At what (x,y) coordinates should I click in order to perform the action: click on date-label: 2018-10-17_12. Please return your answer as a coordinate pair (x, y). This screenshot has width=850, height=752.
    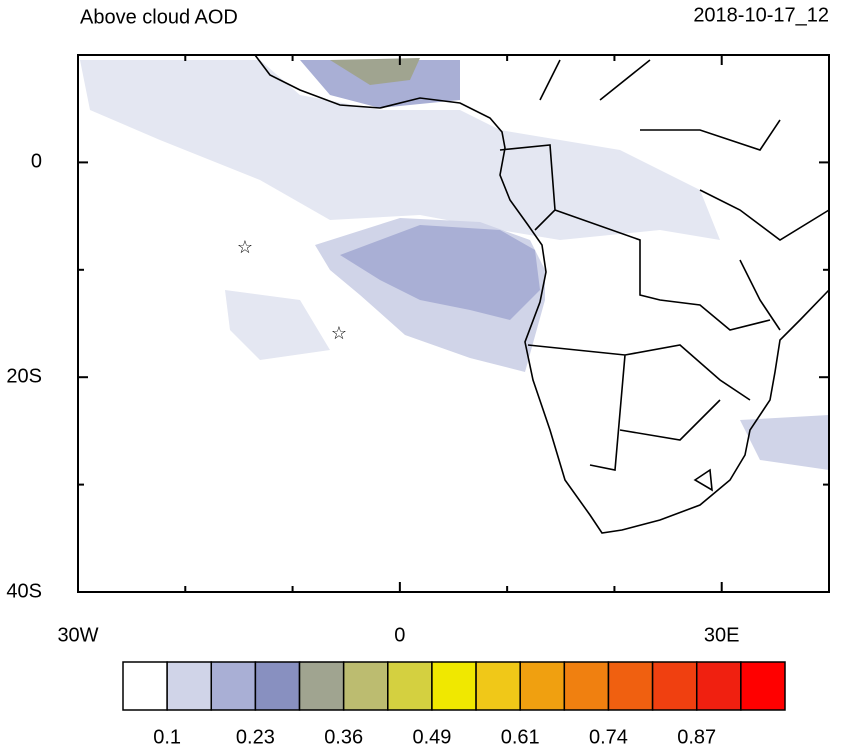
    Looking at the image, I should click on (761, 15).